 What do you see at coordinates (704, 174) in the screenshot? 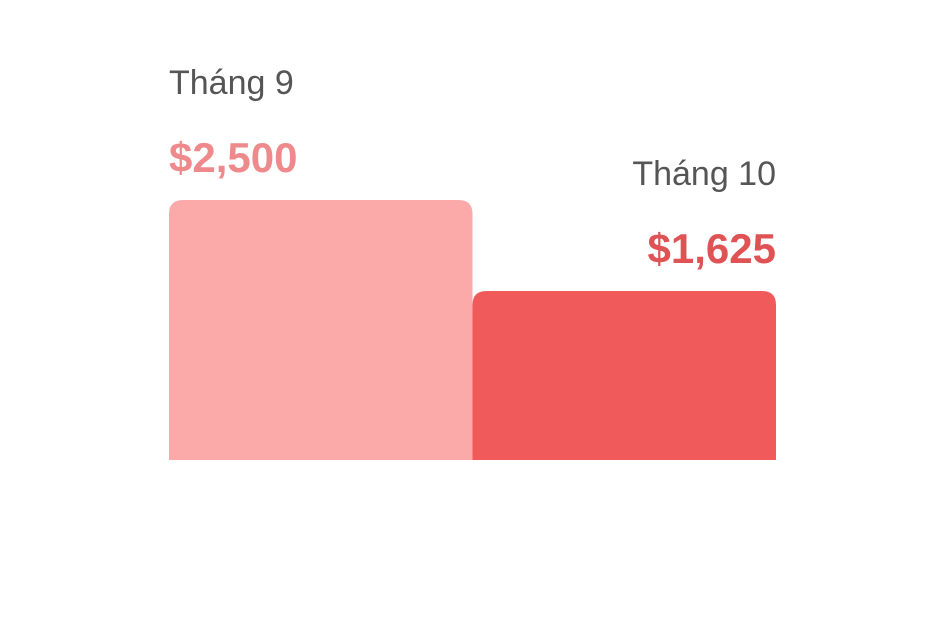
I see `category-label-2: Tháng 10` at bounding box center [704, 174].